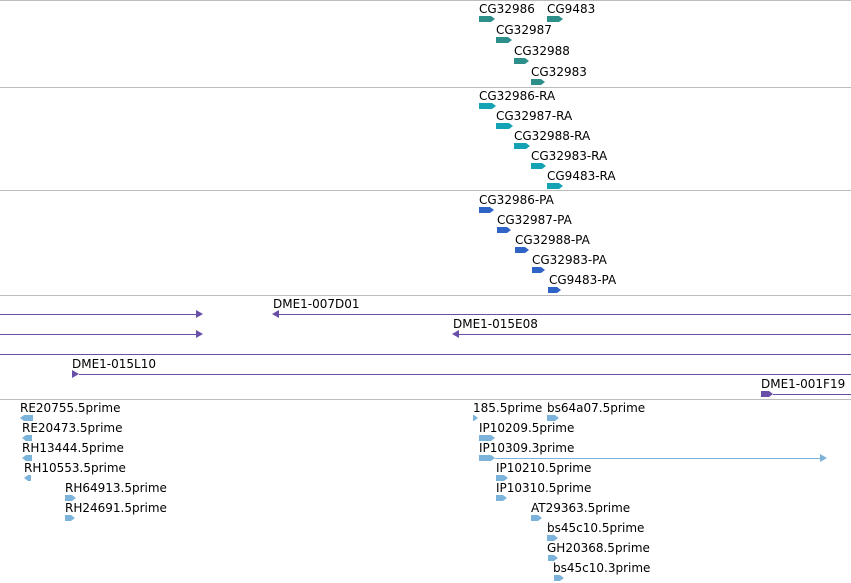 This screenshot has height=583, width=851. Describe the element at coordinates (559, 72) in the screenshot. I see `gene-label: CG32983` at that location.